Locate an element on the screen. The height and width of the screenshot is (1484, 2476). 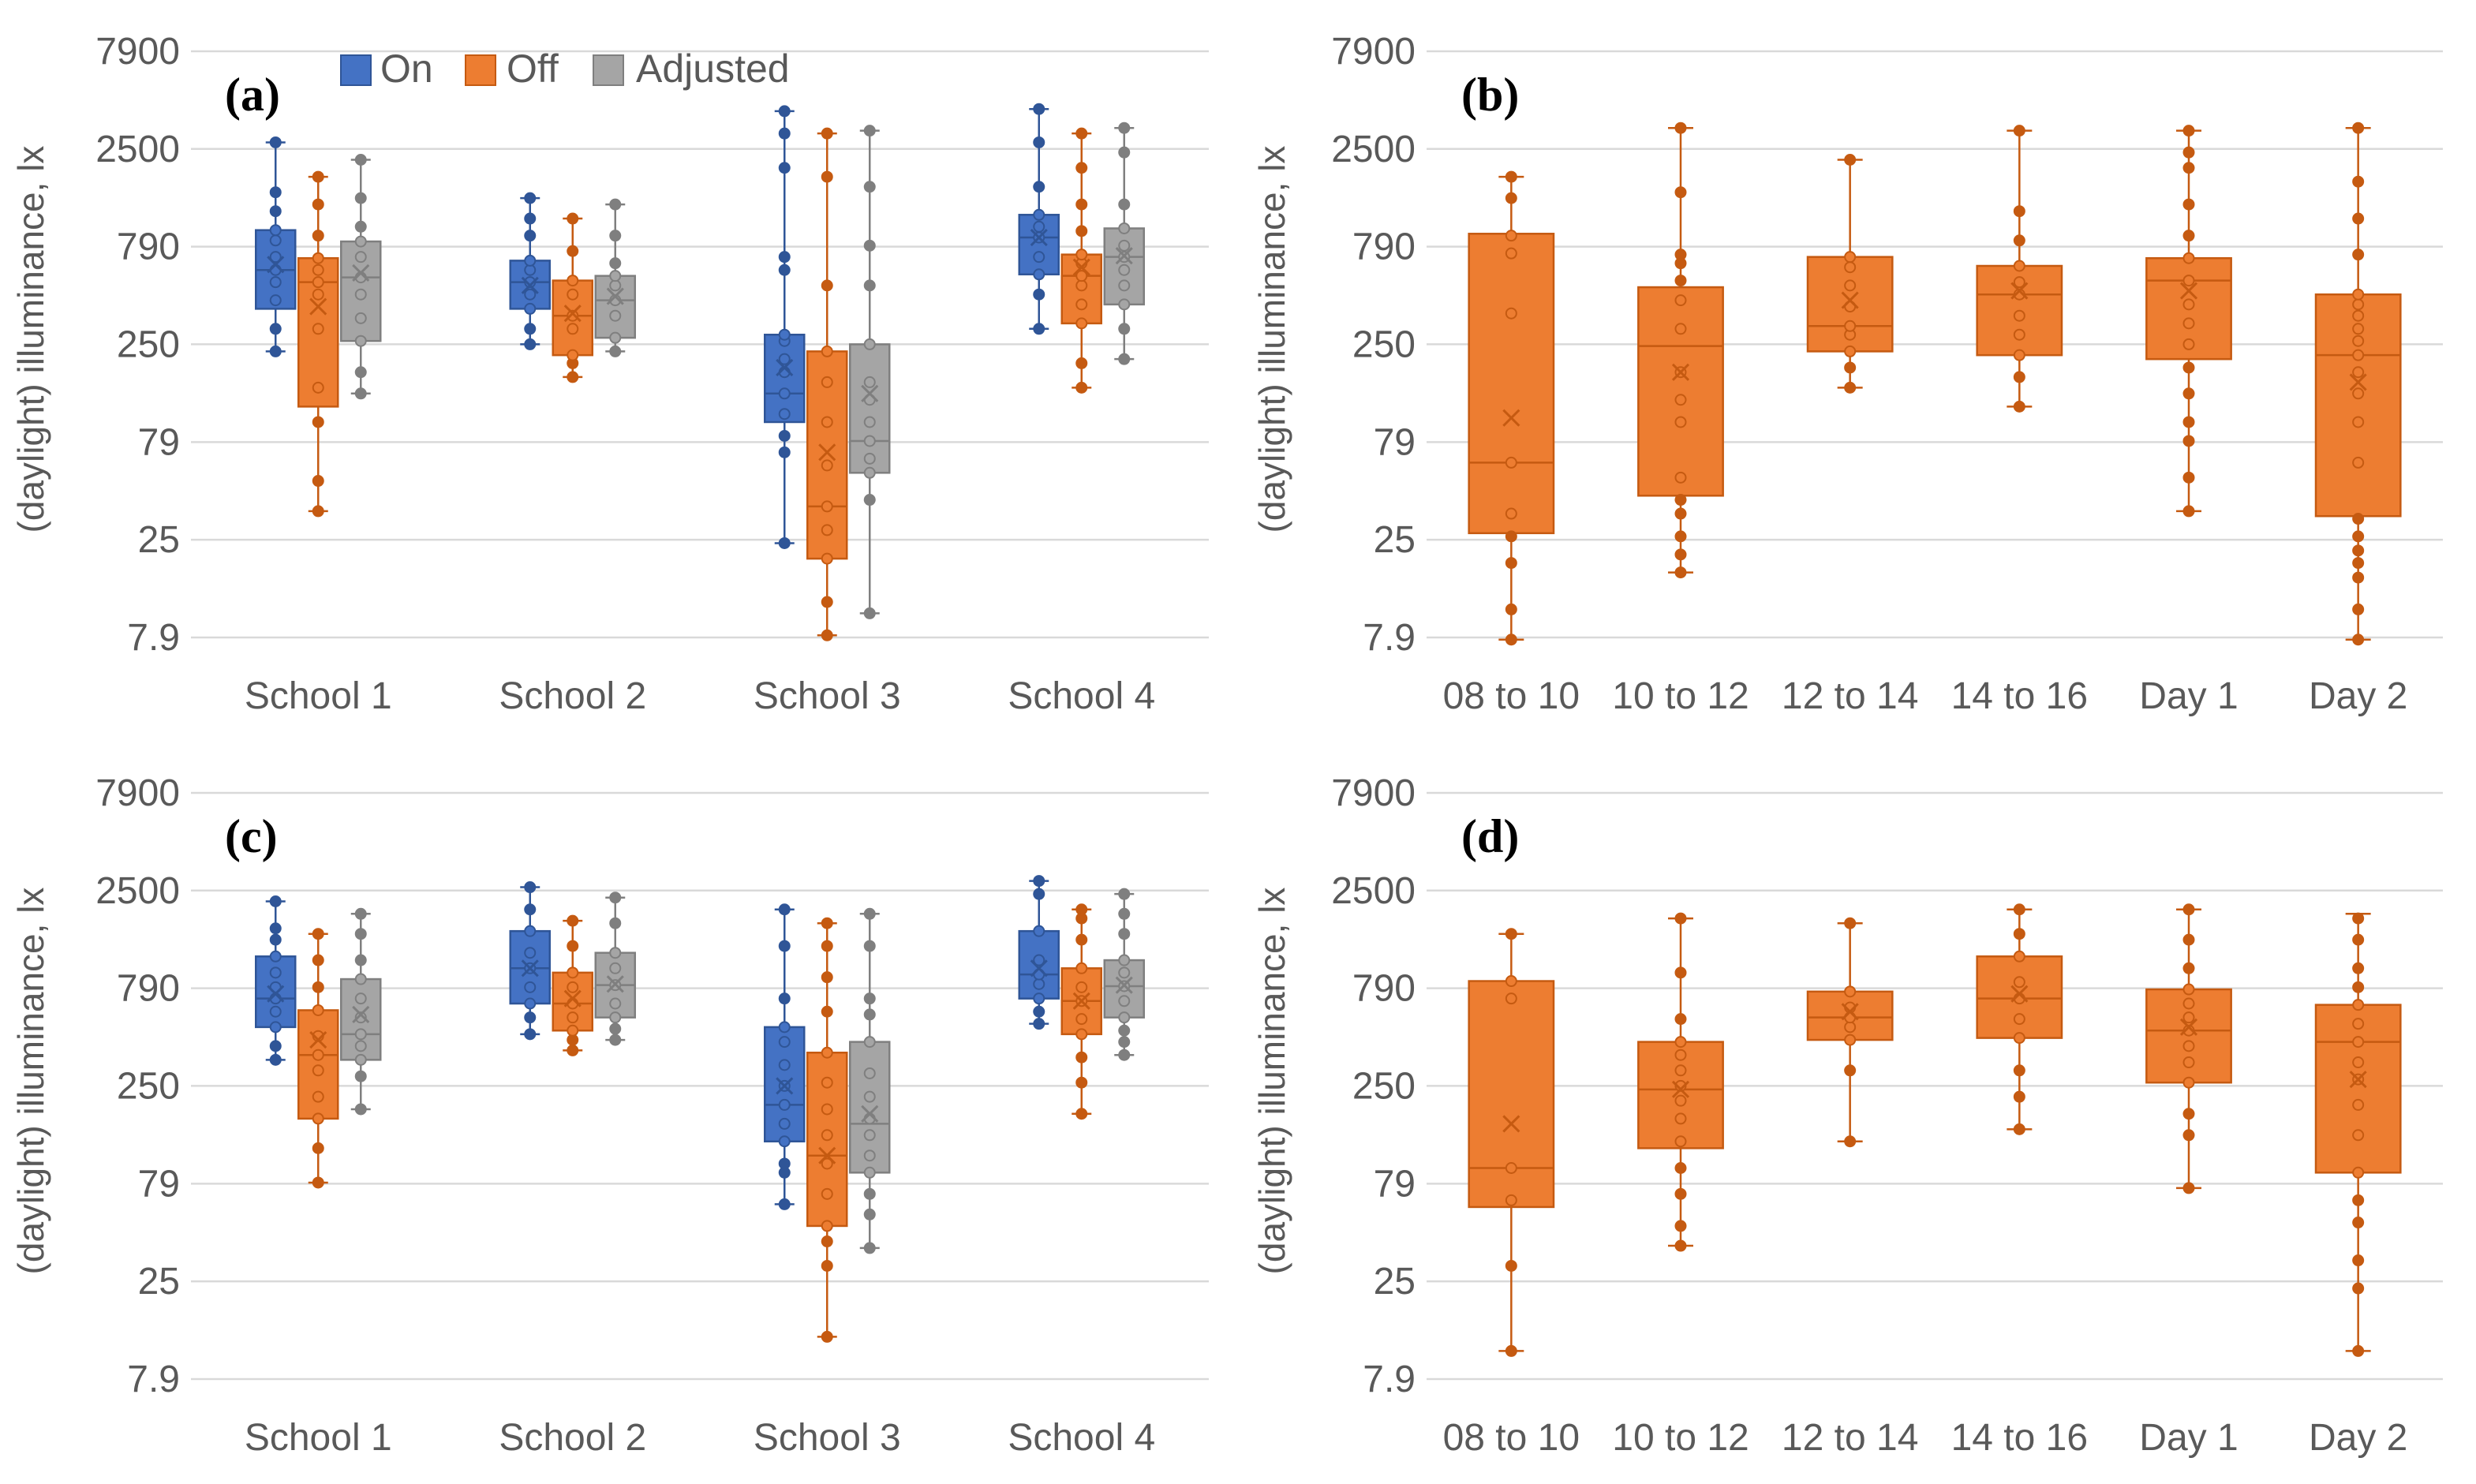
y-tick-label: 250 is located at coordinates (1384, 344).